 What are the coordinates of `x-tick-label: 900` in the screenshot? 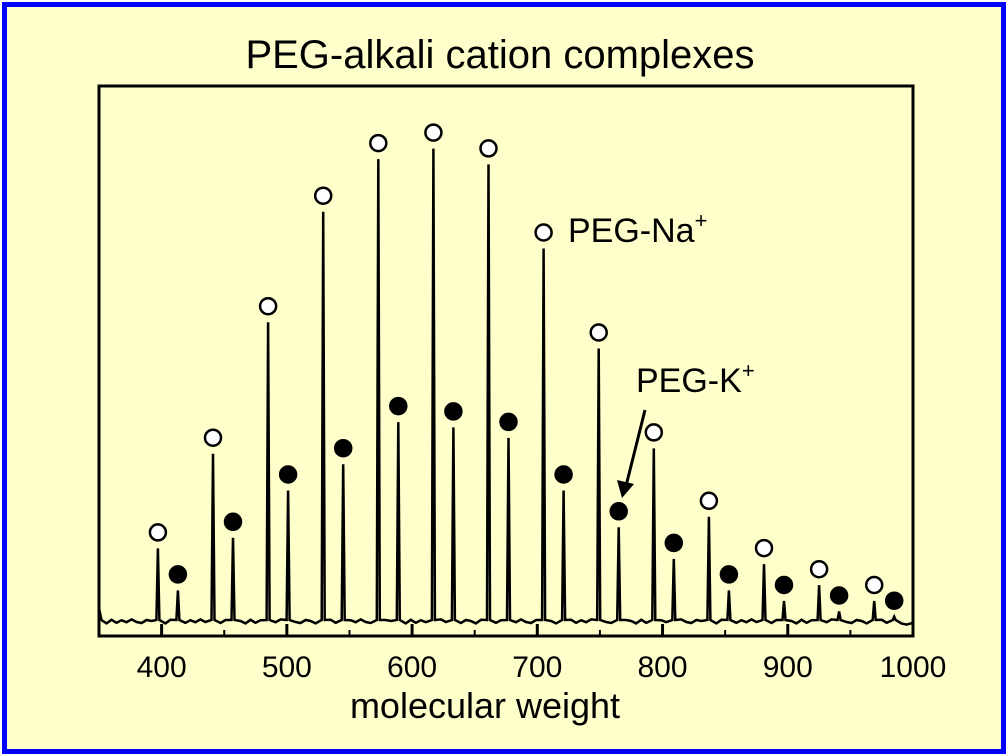 It's located at (788, 667).